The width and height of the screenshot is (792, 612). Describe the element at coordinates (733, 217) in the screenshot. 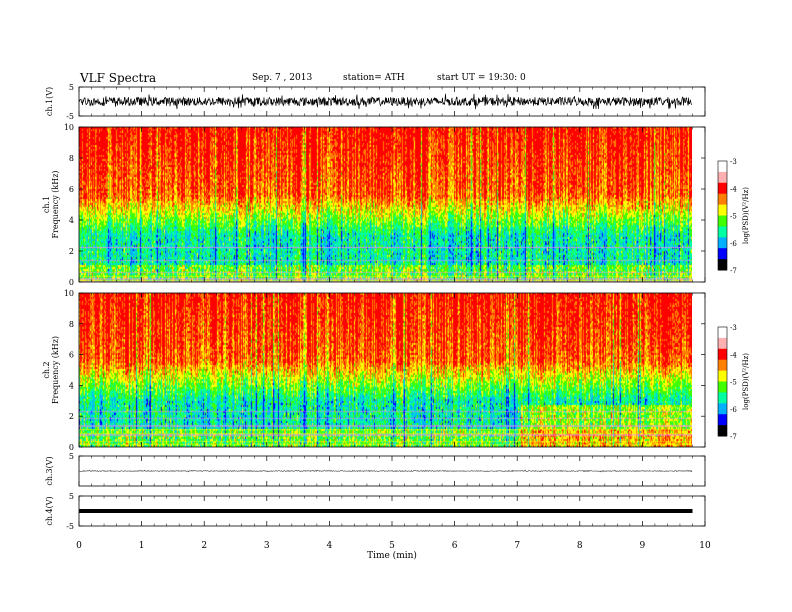

I see `ch1_spec-colorbar-tick-label: -5` at that location.